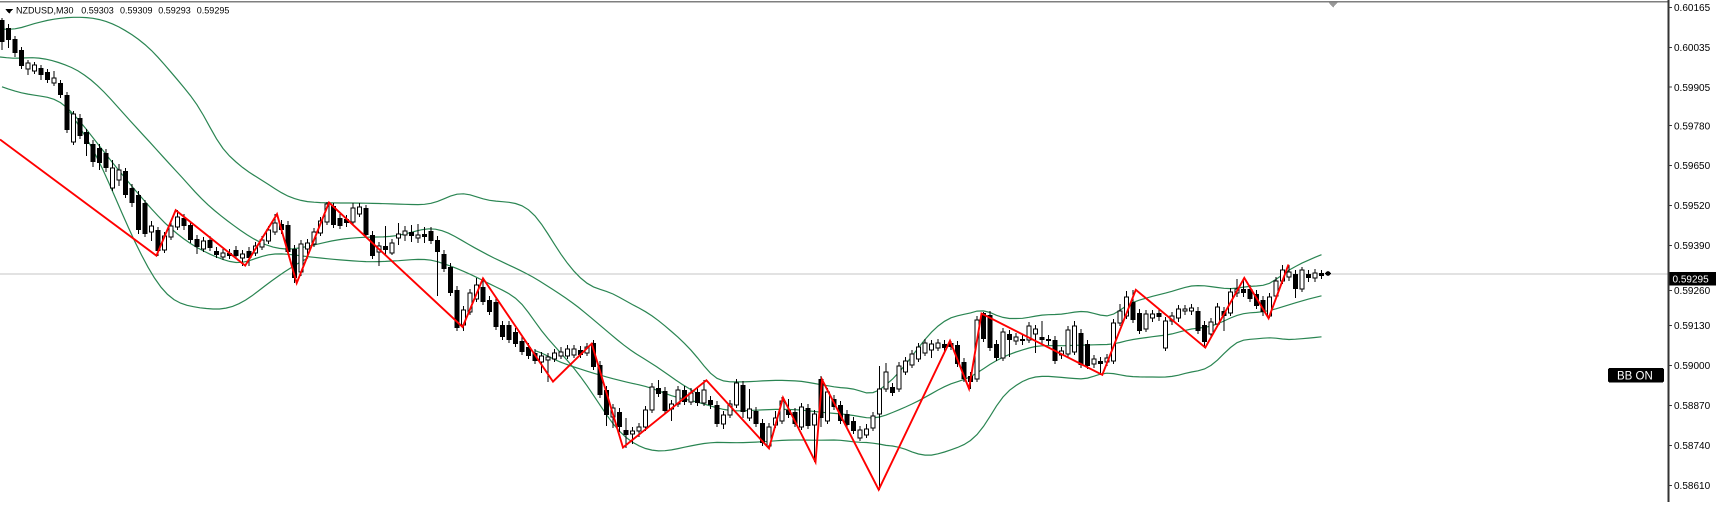 This screenshot has width=1716, height=507. I want to click on svg-text: 0.58740, so click(1692, 446).